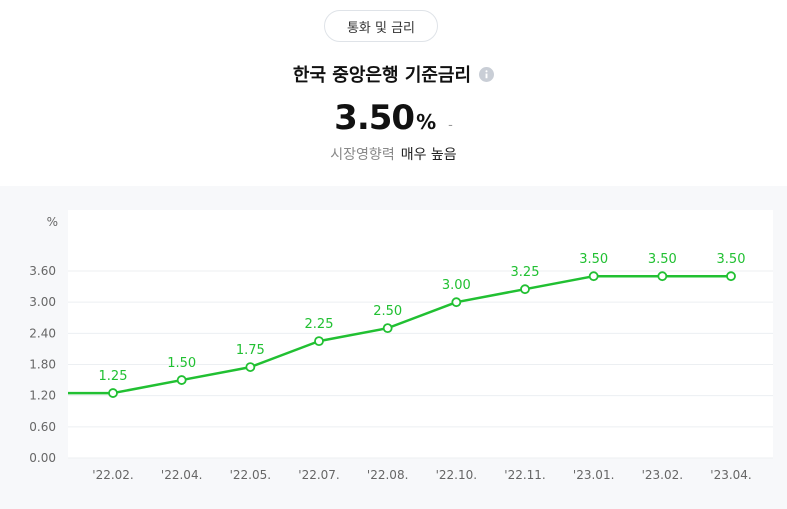  What do you see at coordinates (42, 302) in the screenshot?
I see `y-tick-label: 3.00` at bounding box center [42, 302].